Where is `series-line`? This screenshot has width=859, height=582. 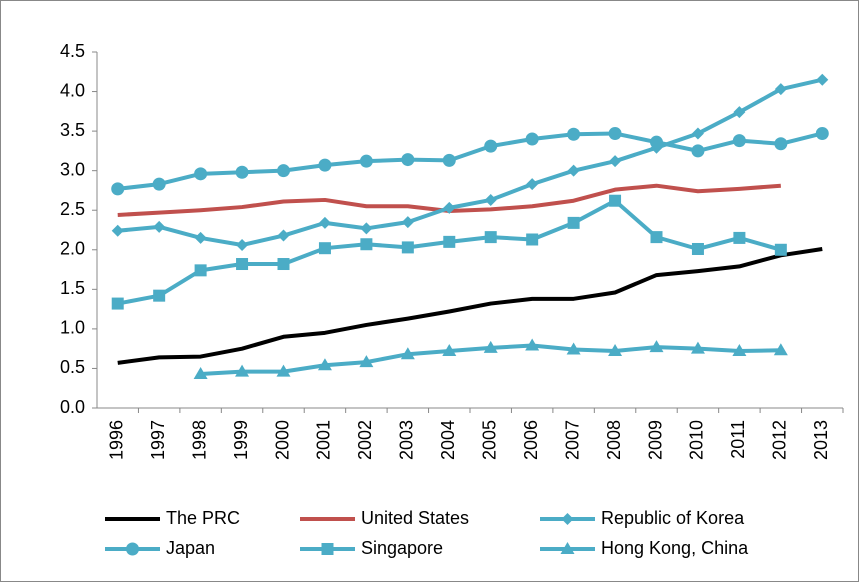
series-line is located at coordinates (470, 161).